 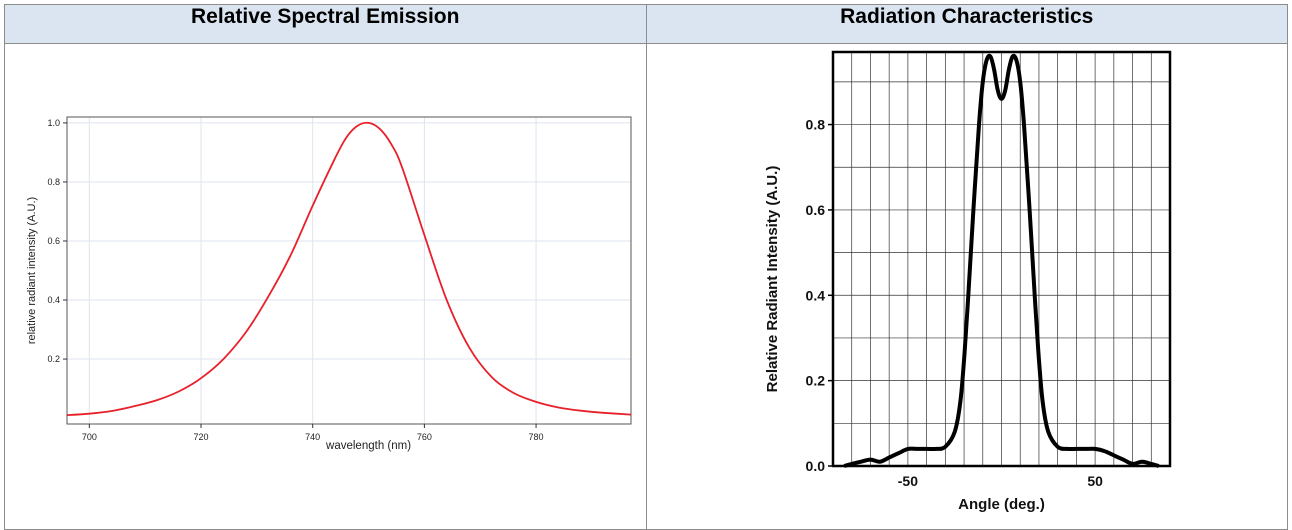 What do you see at coordinates (32, 270) in the screenshot?
I see `y-axis-title: relative radiant intensity (A.U.)` at bounding box center [32, 270].